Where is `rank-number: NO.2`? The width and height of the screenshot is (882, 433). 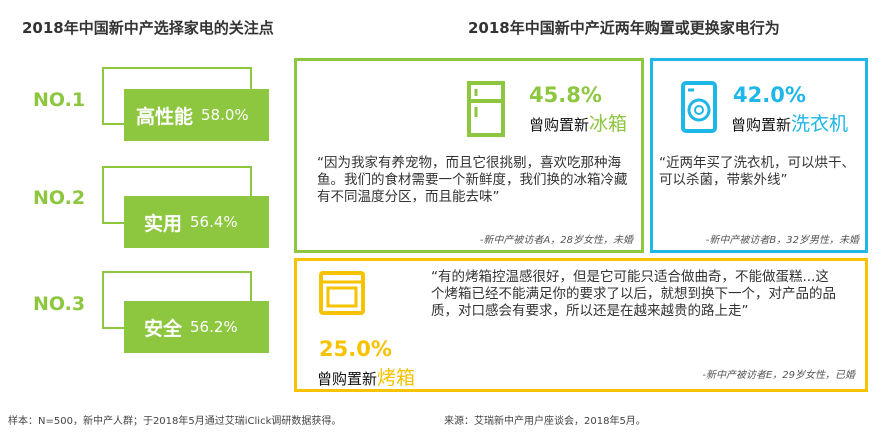 rank-number: NO.2 is located at coordinates (59, 198).